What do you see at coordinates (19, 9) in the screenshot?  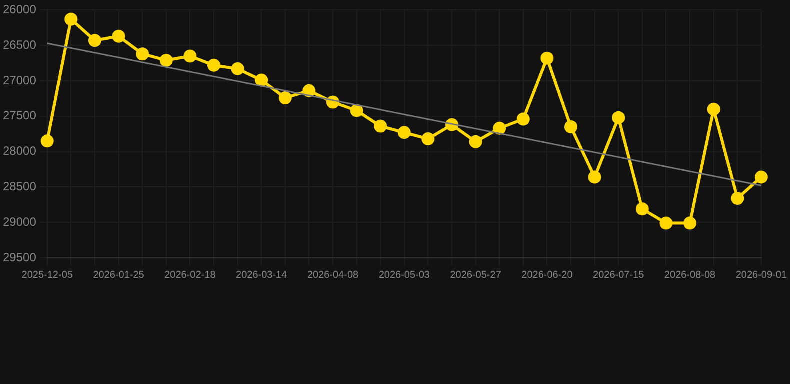 I see `y-tick-label: 26000` at bounding box center [19, 9].